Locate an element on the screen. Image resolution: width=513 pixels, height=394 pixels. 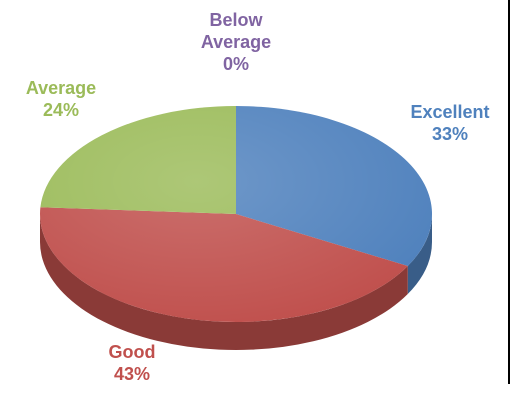
pie-label-line: 0% is located at coordinates (236, 64).